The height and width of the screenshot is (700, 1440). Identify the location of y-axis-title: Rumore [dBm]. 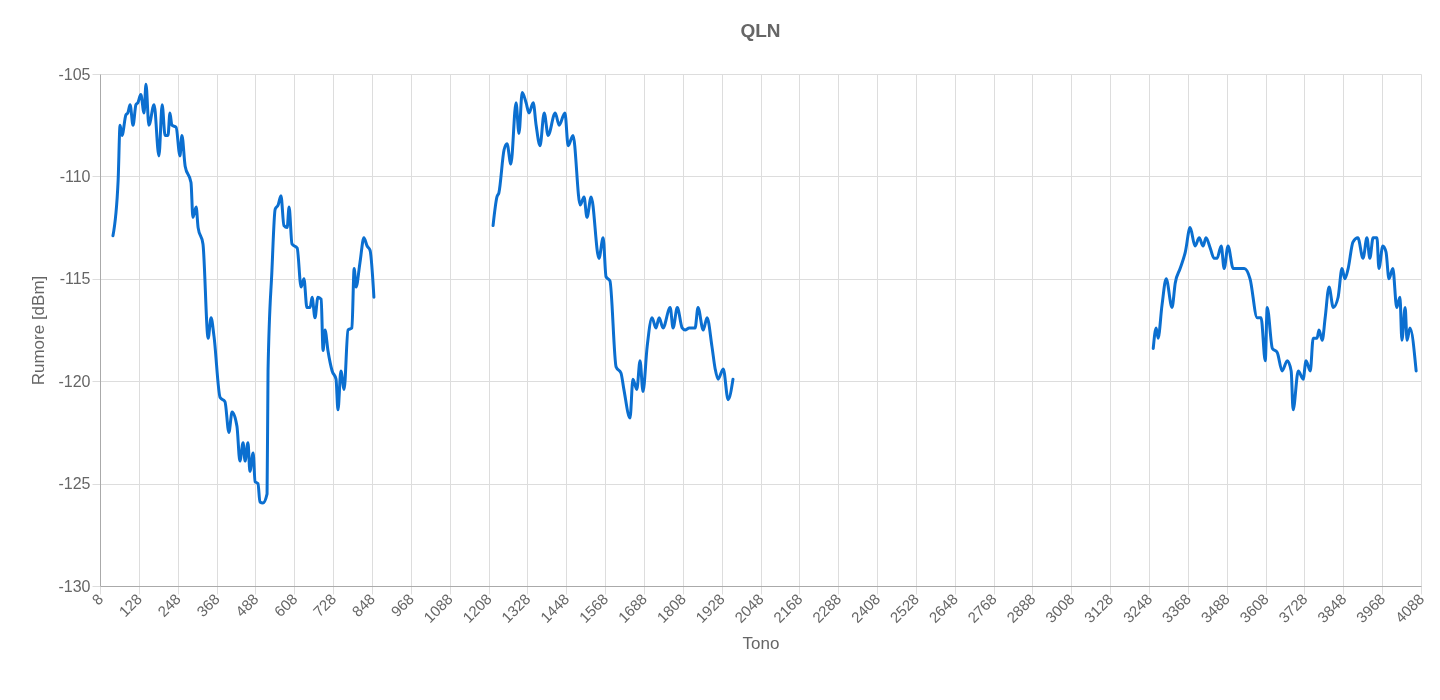
(39, 330).